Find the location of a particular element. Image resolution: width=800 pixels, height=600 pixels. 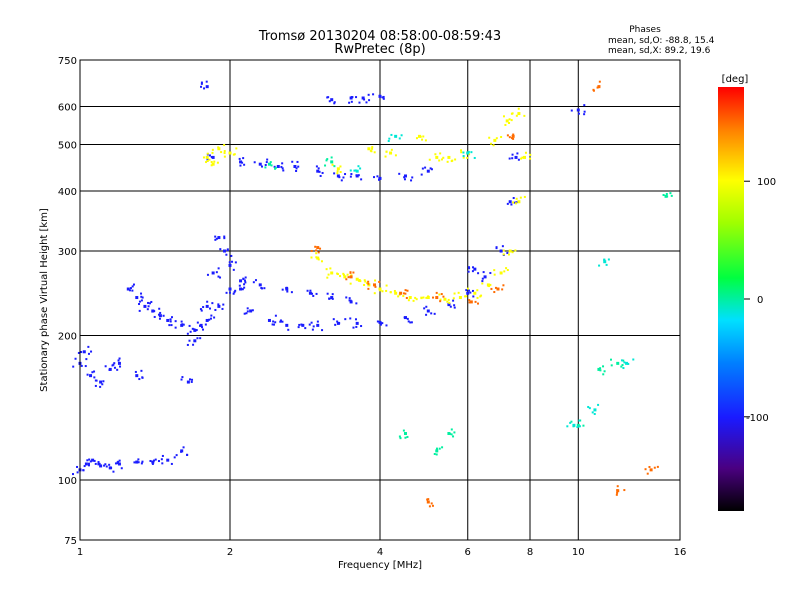

stats-line-x: mean, sd,X: 89.2, 19.6 is located at coordinates (659, 51).